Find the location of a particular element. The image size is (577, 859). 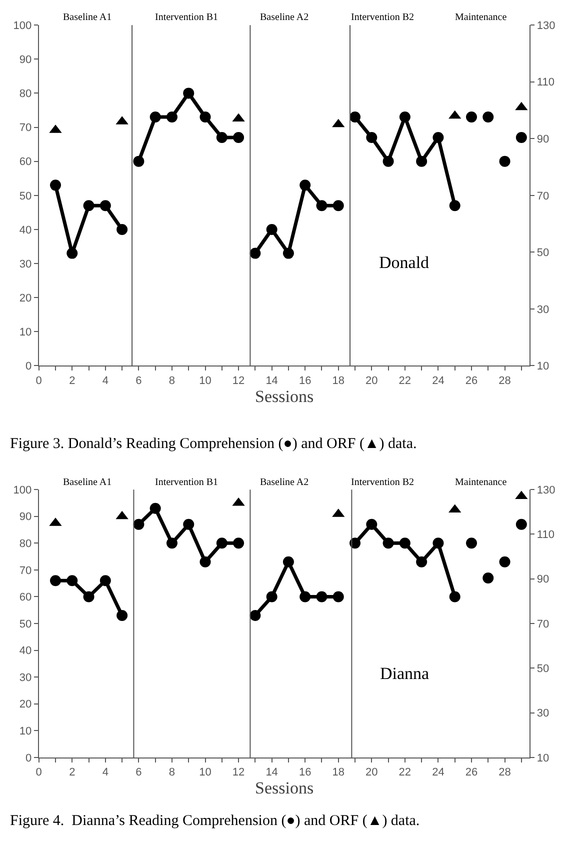

x-tick-label: 8 is located at coordinates (172, 772).